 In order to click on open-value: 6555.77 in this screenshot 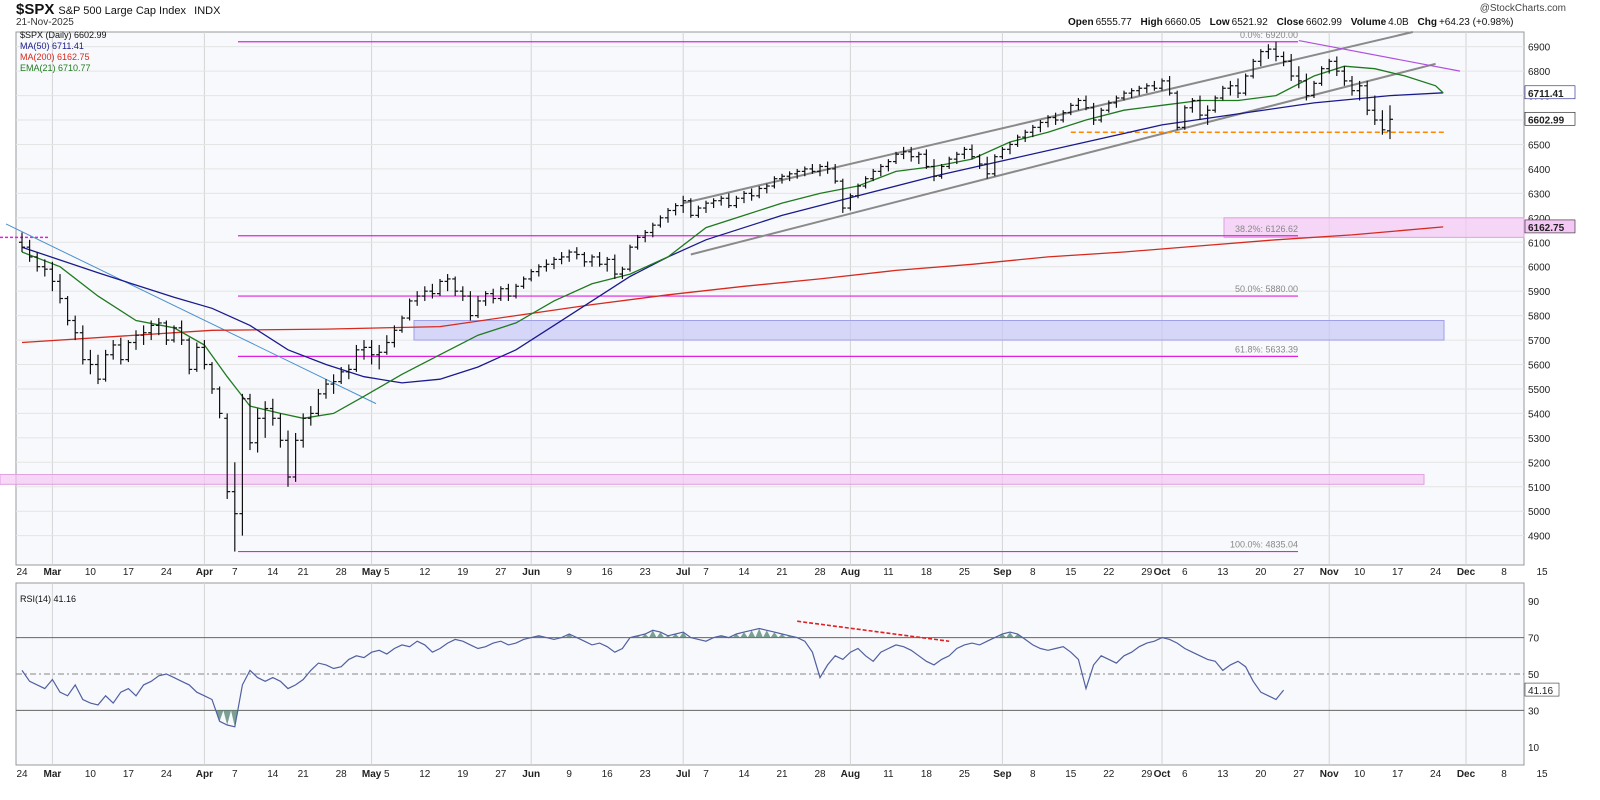, I will do `click(1113, 22)`.